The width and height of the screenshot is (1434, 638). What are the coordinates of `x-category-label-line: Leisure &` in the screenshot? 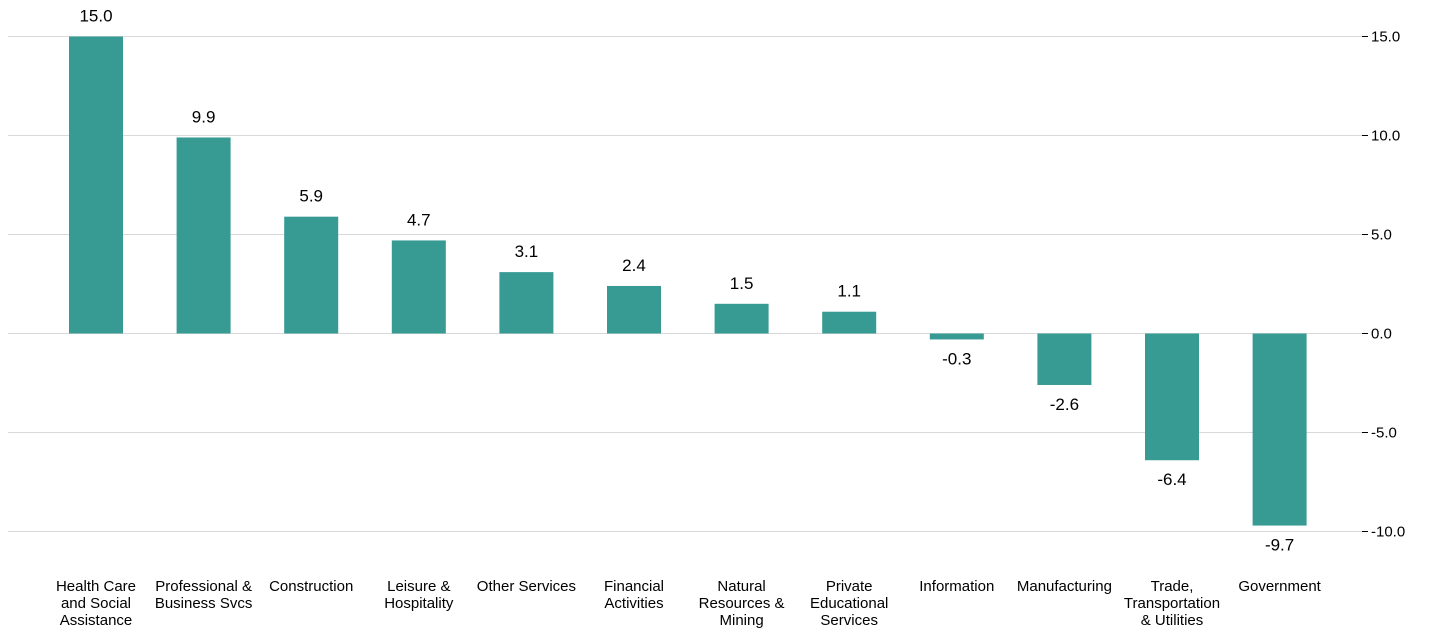 It's located at (418, 586).